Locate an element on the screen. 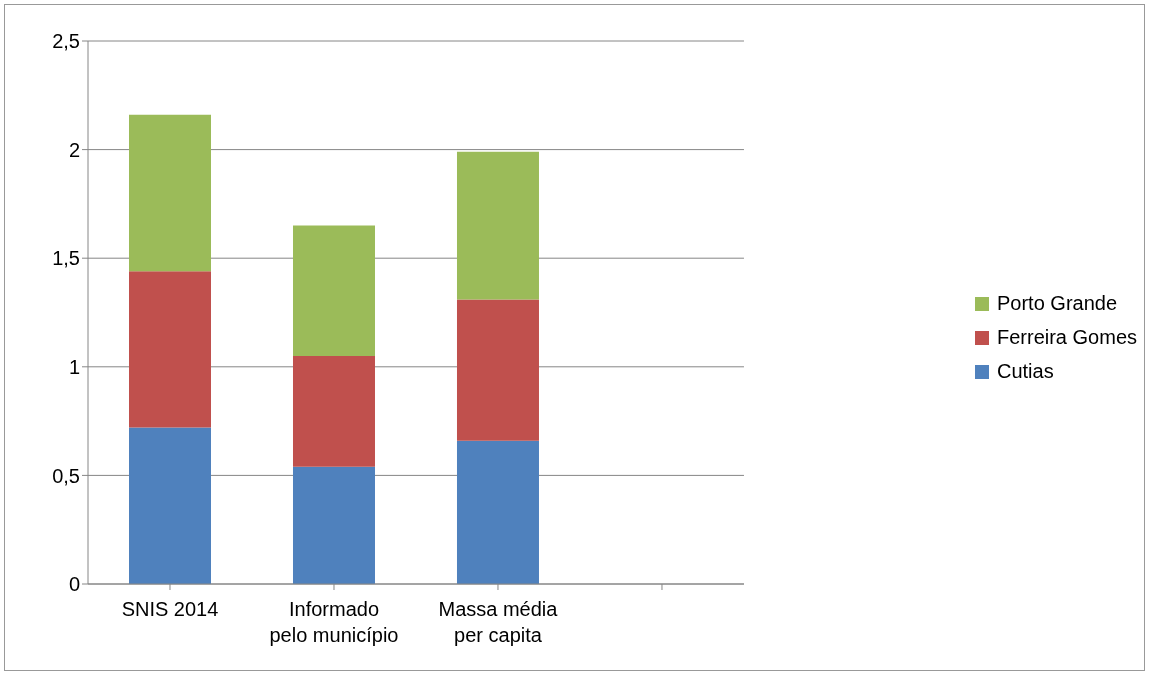 The width and height of the screenshot is (1149, 675). legend-label: Cutias is located at coordinates (1025, 371).